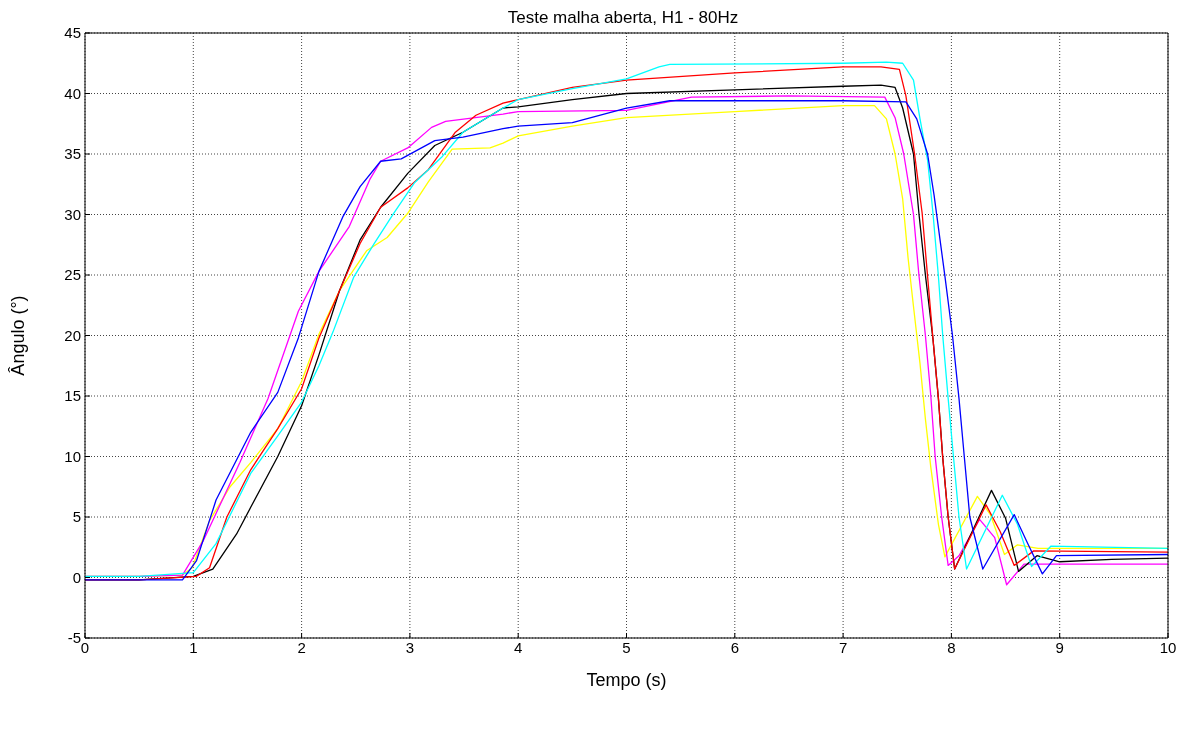  I want to click on x-tick-label: 1, so click(193, 647).